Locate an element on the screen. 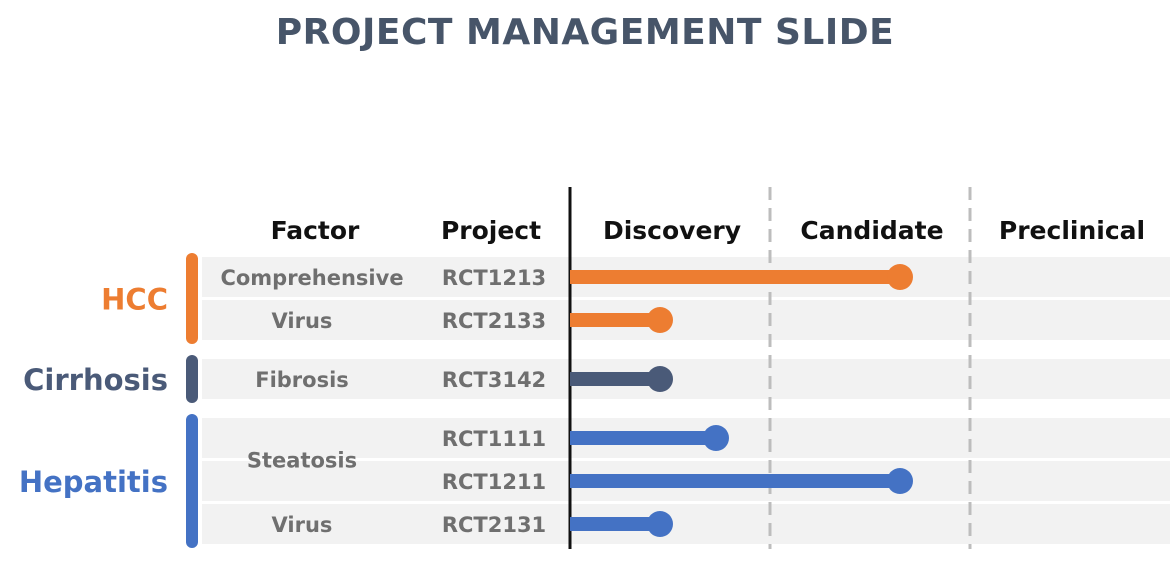  project-id: RCT1213 is located at coordinates (494, 278).